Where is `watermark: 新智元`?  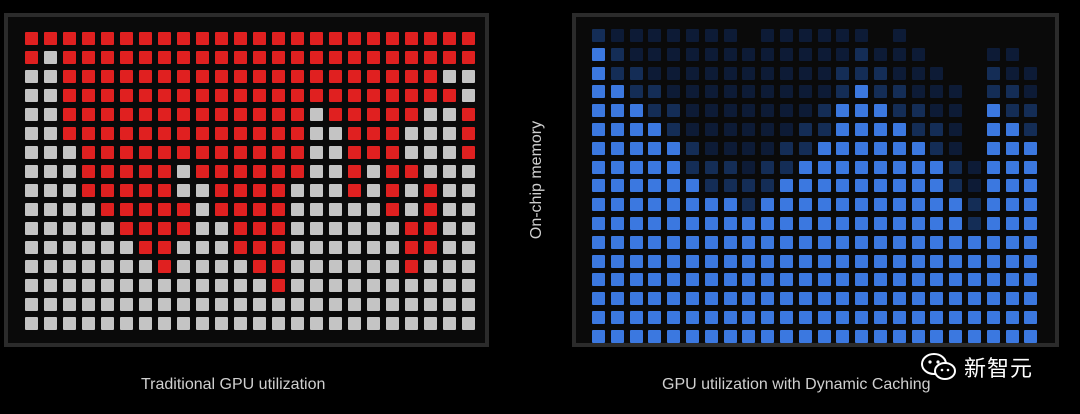 watermark: 新智元 is located at coordinates (976, 367).